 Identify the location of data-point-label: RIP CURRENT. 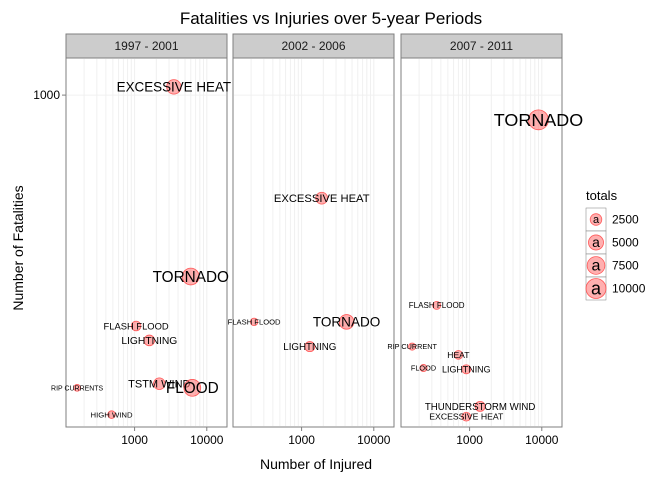
(412, 346).